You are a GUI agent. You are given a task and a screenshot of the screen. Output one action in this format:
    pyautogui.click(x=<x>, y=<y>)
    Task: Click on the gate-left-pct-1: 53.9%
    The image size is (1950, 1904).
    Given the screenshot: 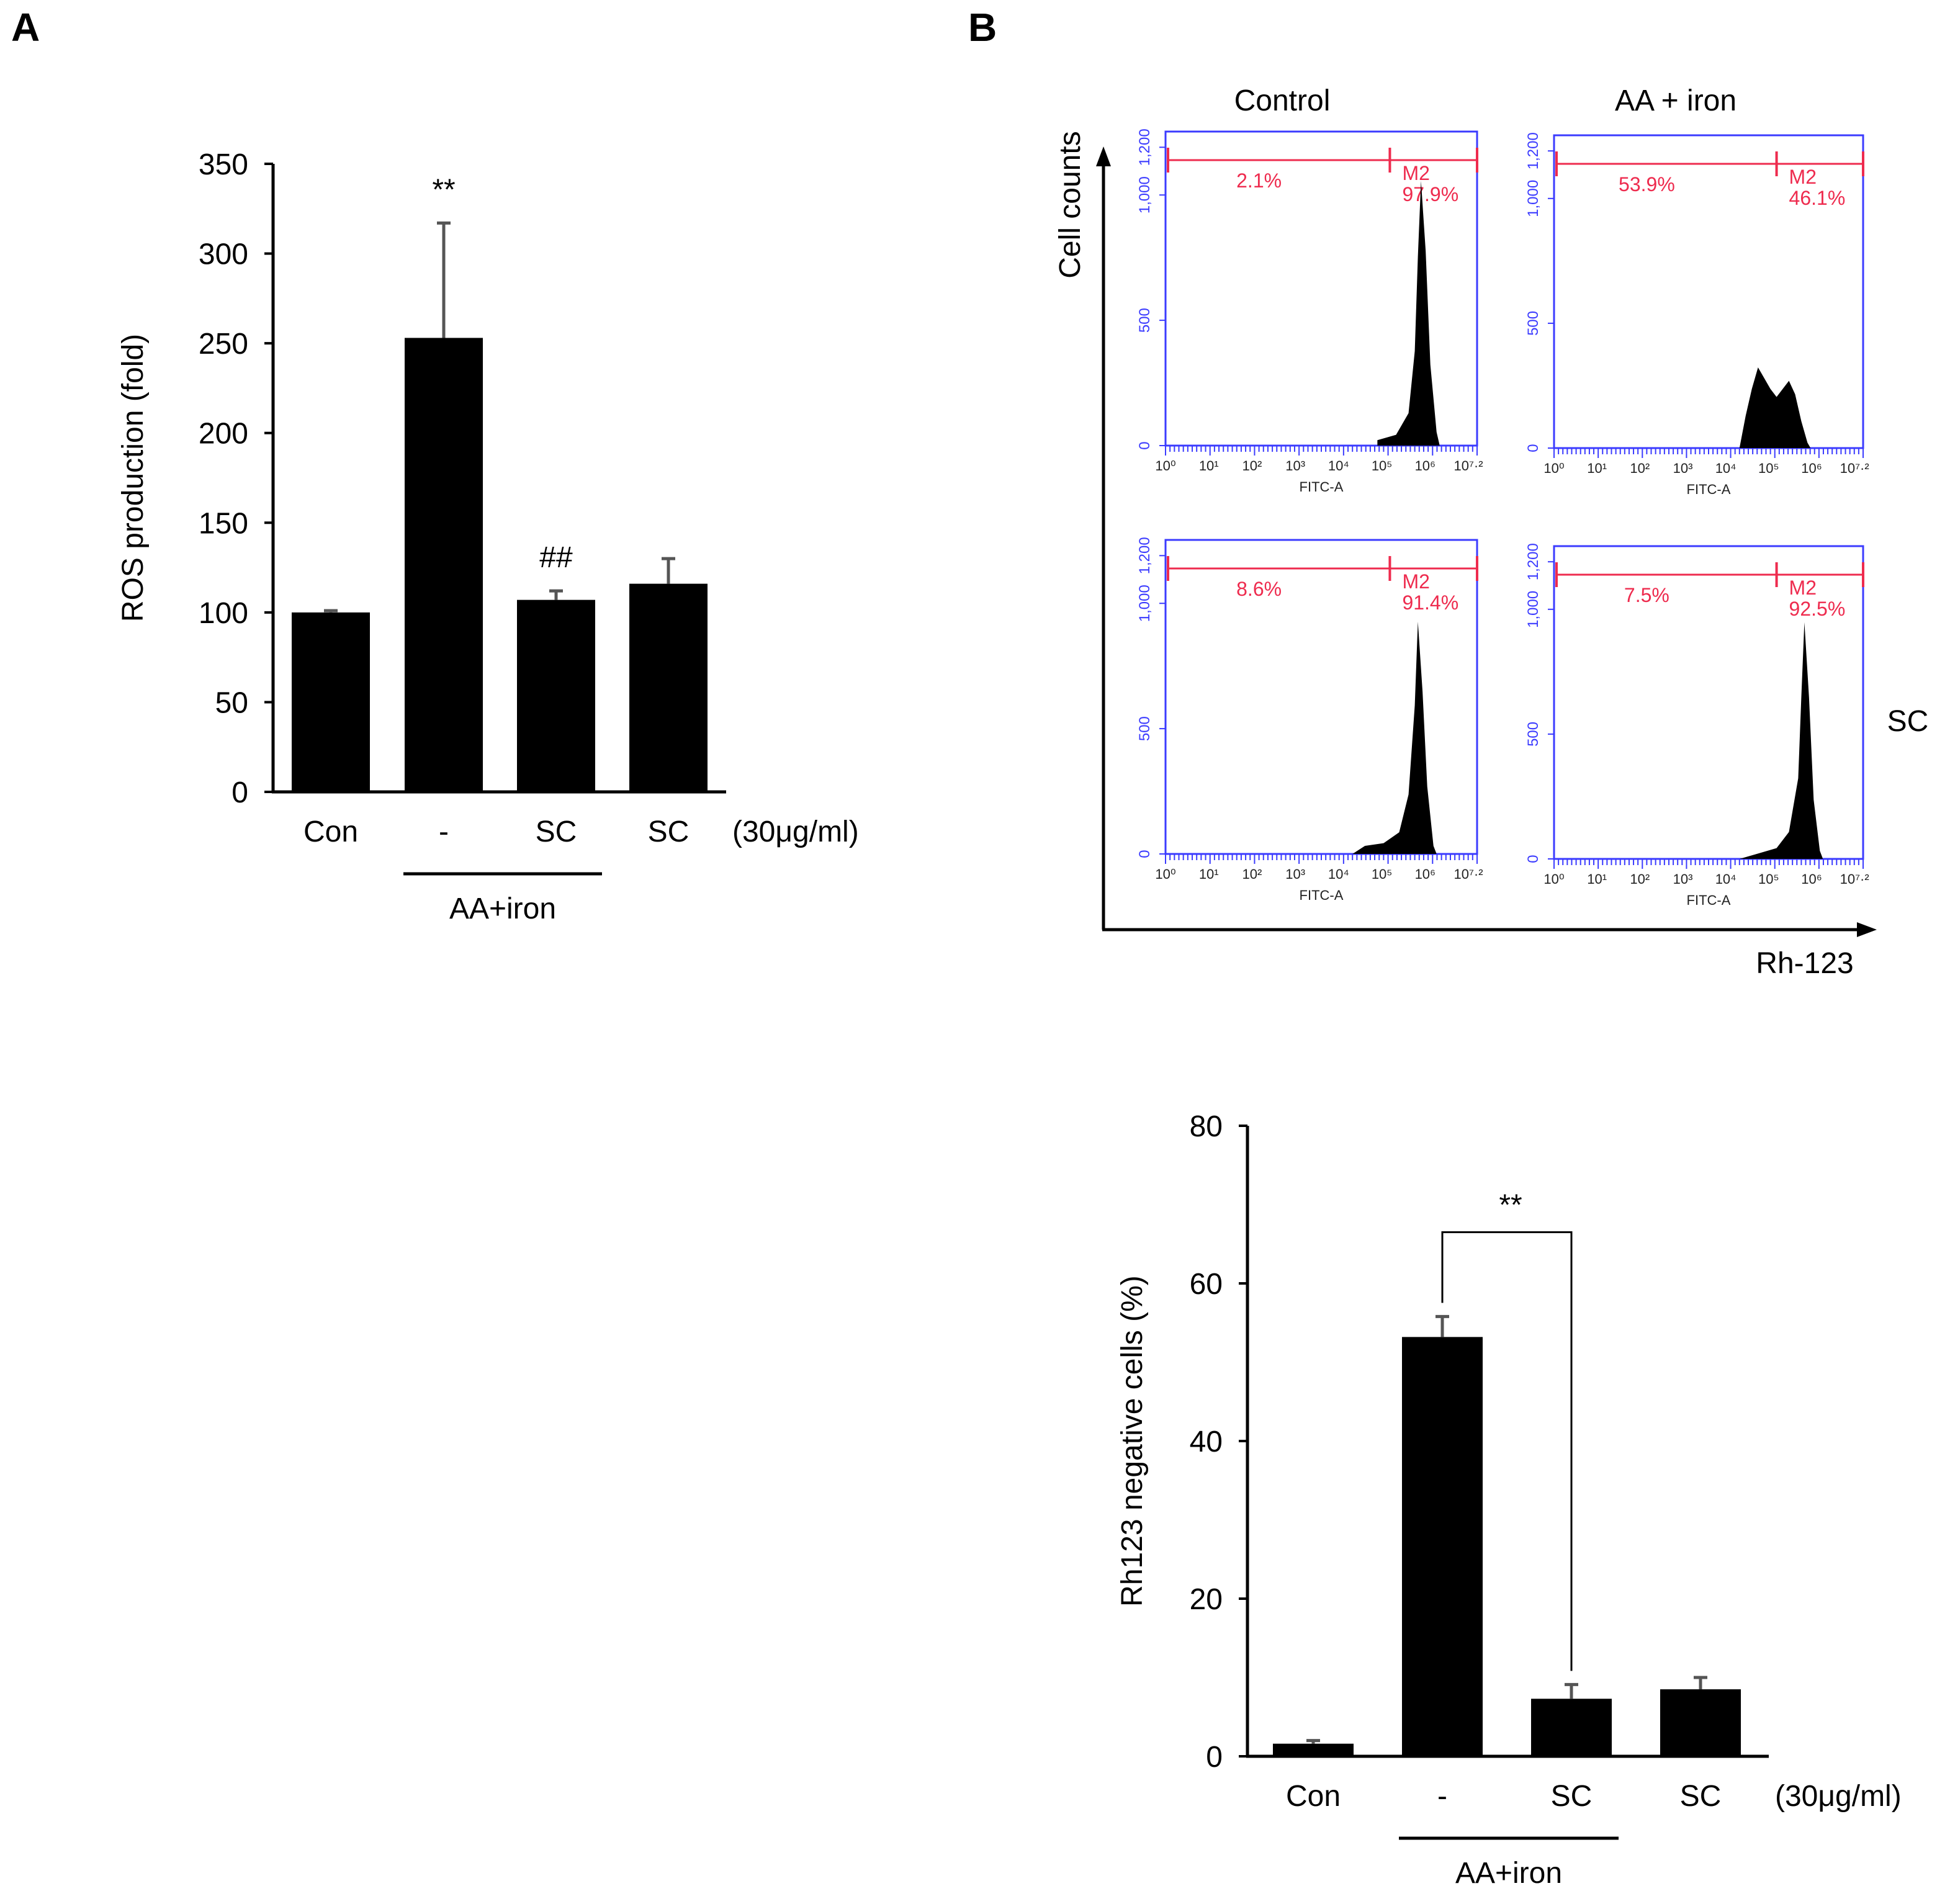 What is the action you would take?
    pyautogui.click(x=1647, y=184)
    